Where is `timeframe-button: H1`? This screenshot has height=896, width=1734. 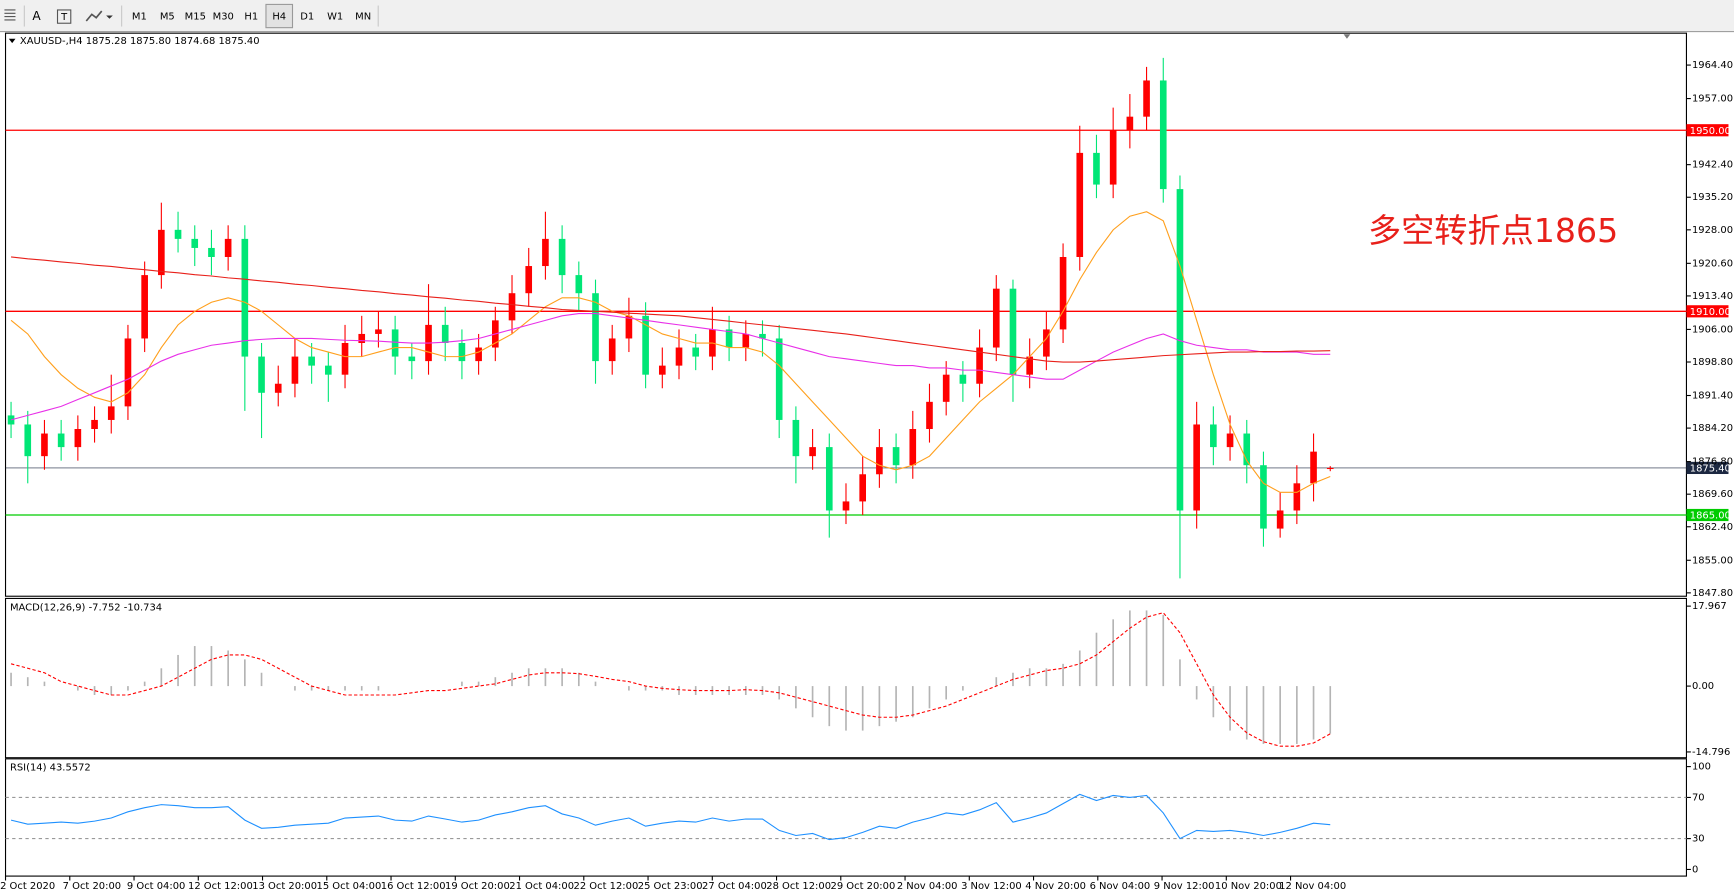
timeframe-button: H1 is located at coordinates (251, 17).